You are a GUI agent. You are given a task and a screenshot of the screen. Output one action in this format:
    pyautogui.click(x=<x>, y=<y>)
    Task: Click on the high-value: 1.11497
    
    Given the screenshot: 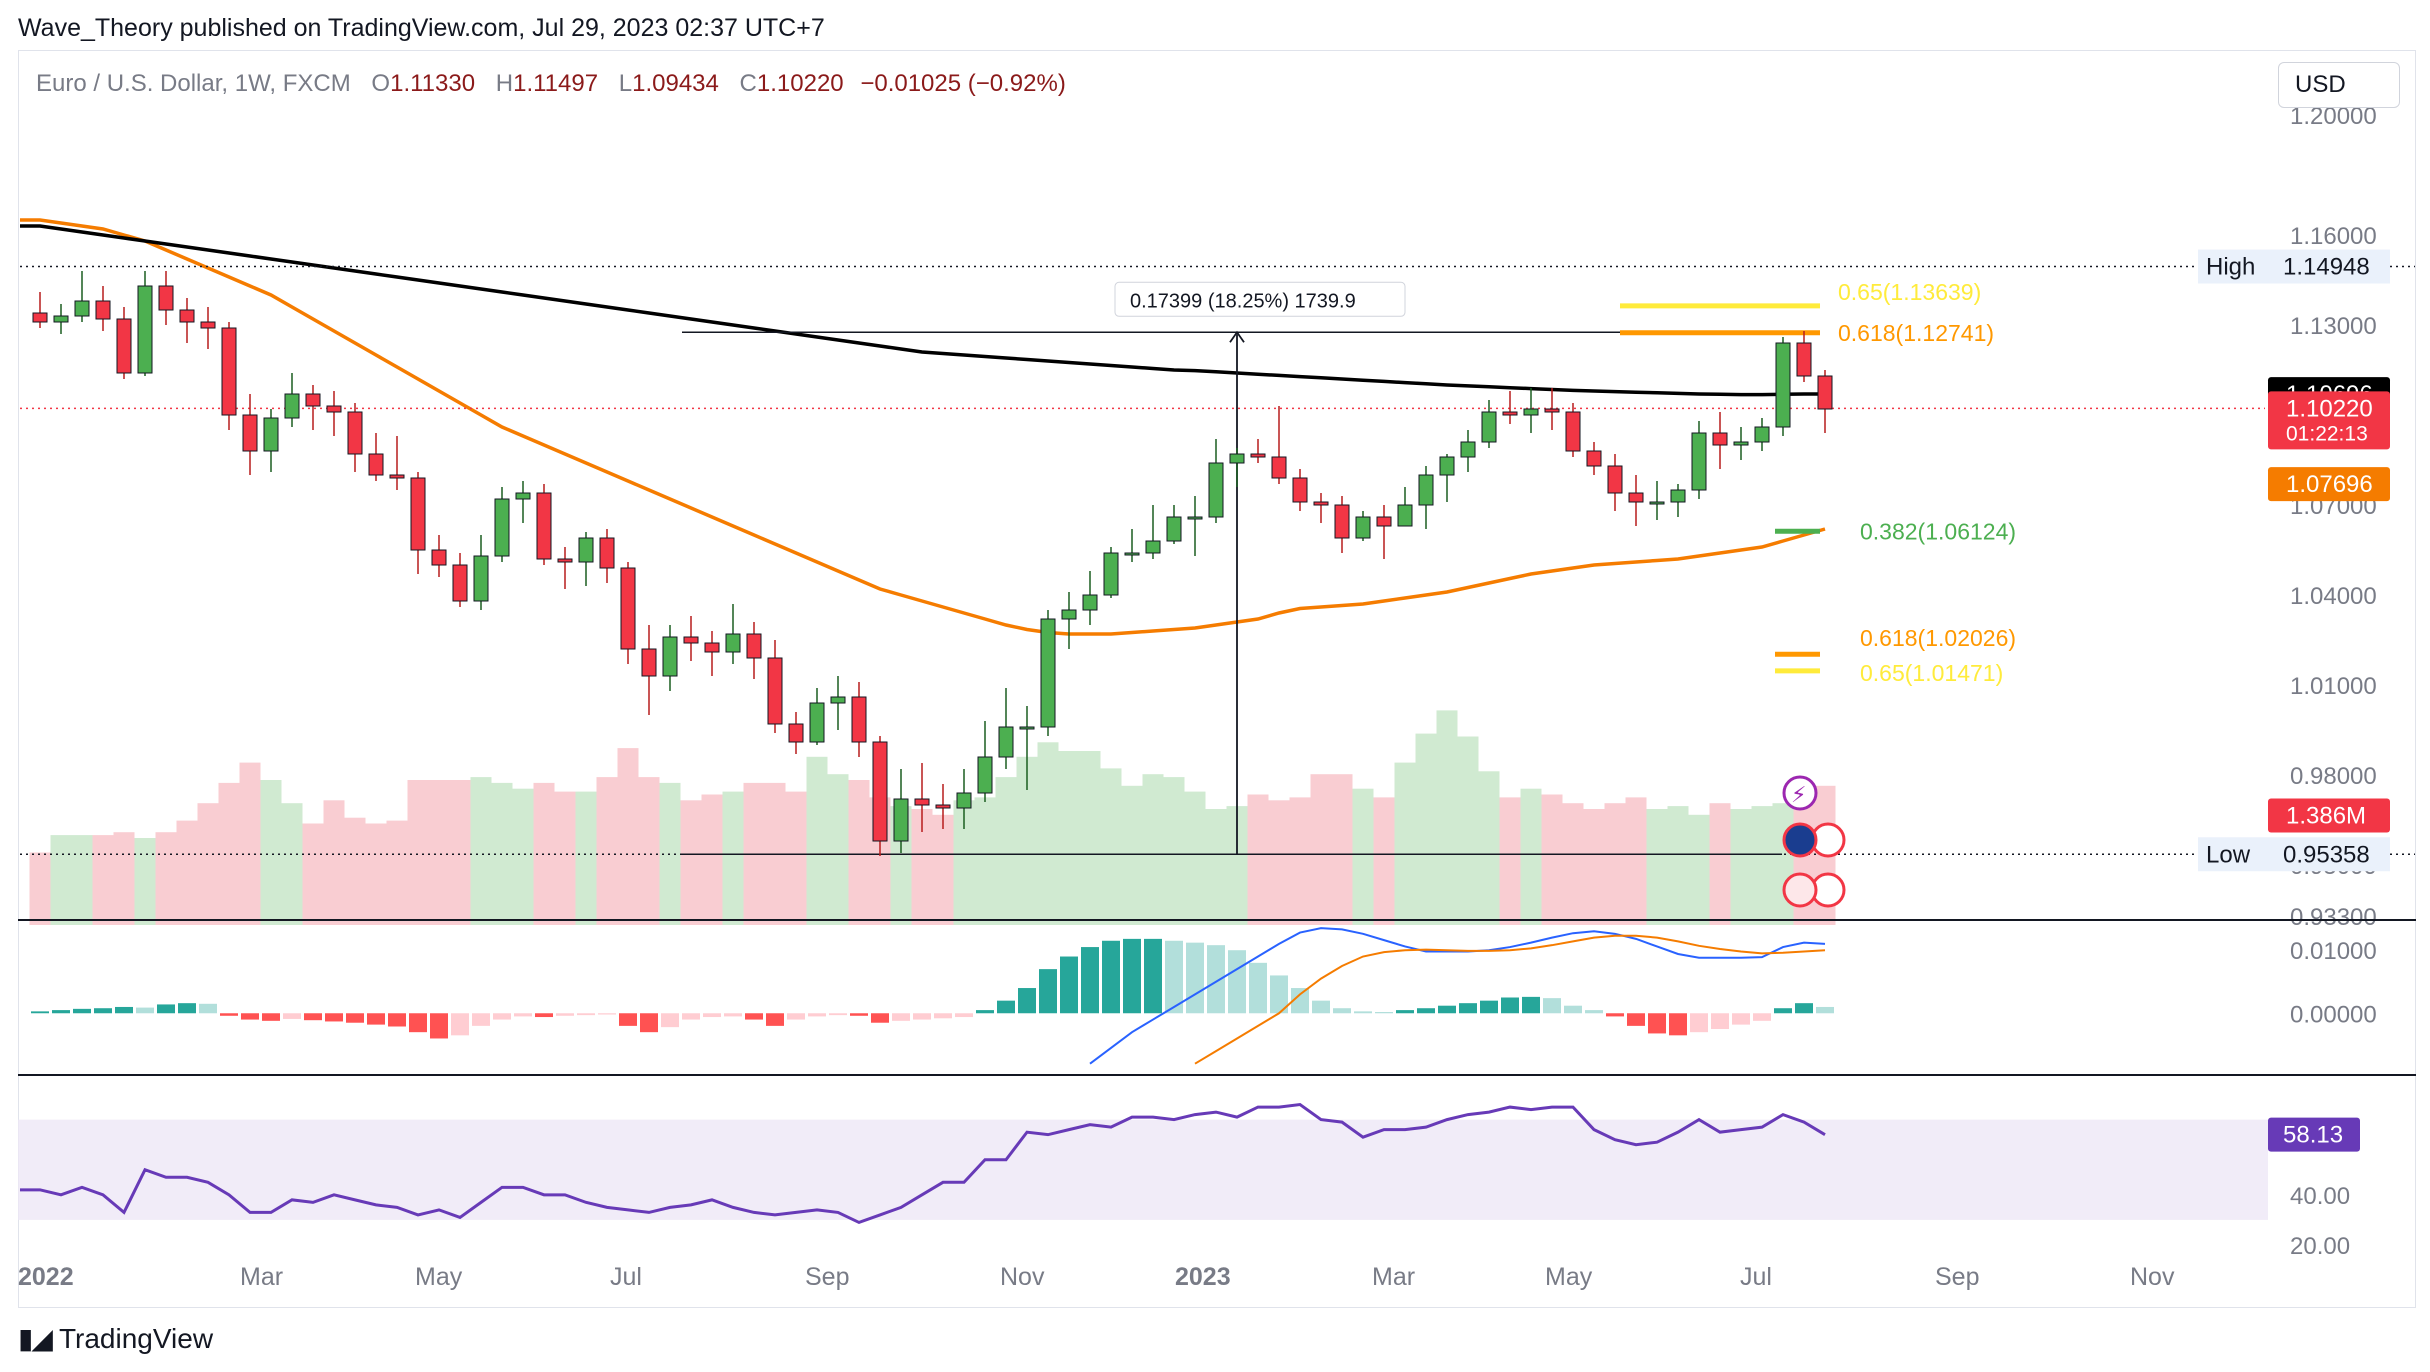 What is the action you would take?
    pyautogui.click(x=556, y=83)
    